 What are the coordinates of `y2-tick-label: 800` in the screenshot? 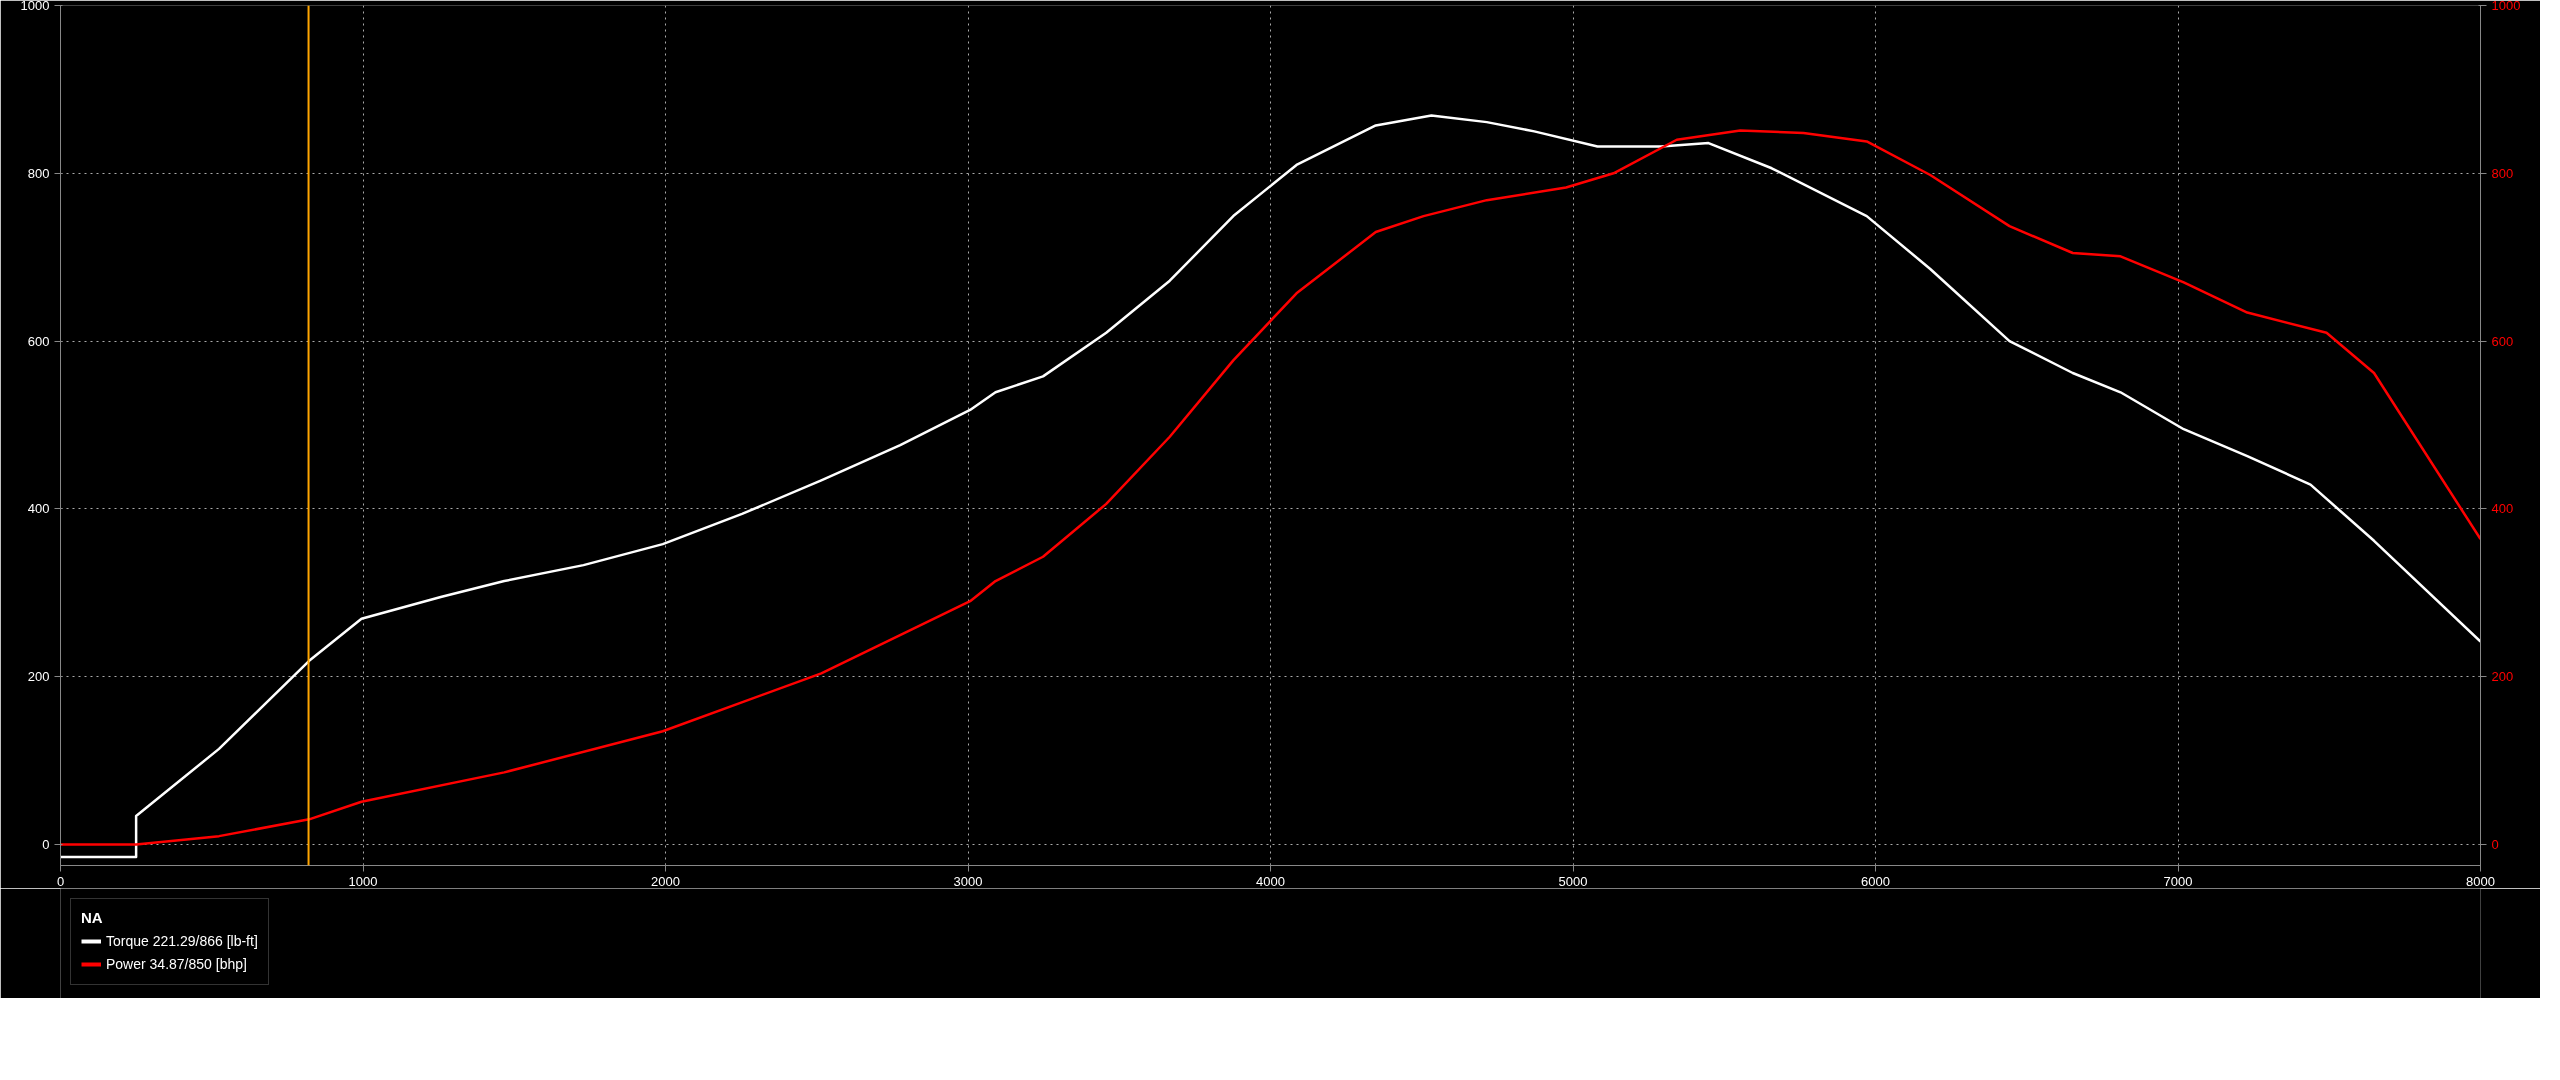 It's located at (2502, 173).